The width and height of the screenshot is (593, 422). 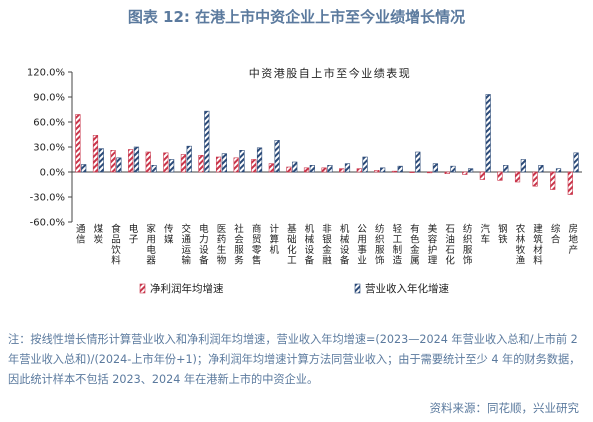 What do you see at coordinates (49, 123) in the screenshot?
I see `y-tick-label: 60.0%` at bounding box center [49, 123].